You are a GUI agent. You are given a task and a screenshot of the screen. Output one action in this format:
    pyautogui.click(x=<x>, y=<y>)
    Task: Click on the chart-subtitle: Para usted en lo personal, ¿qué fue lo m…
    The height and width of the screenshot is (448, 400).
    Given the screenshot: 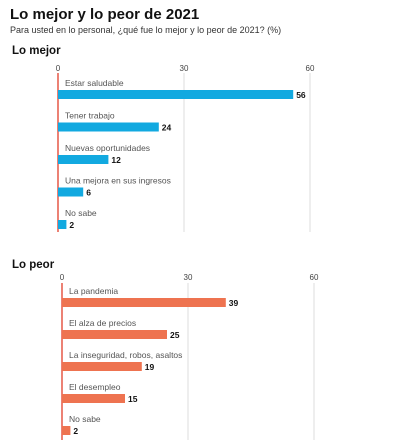 What is the action you would take?
    pyautogui.click(x=146, y=30)
    